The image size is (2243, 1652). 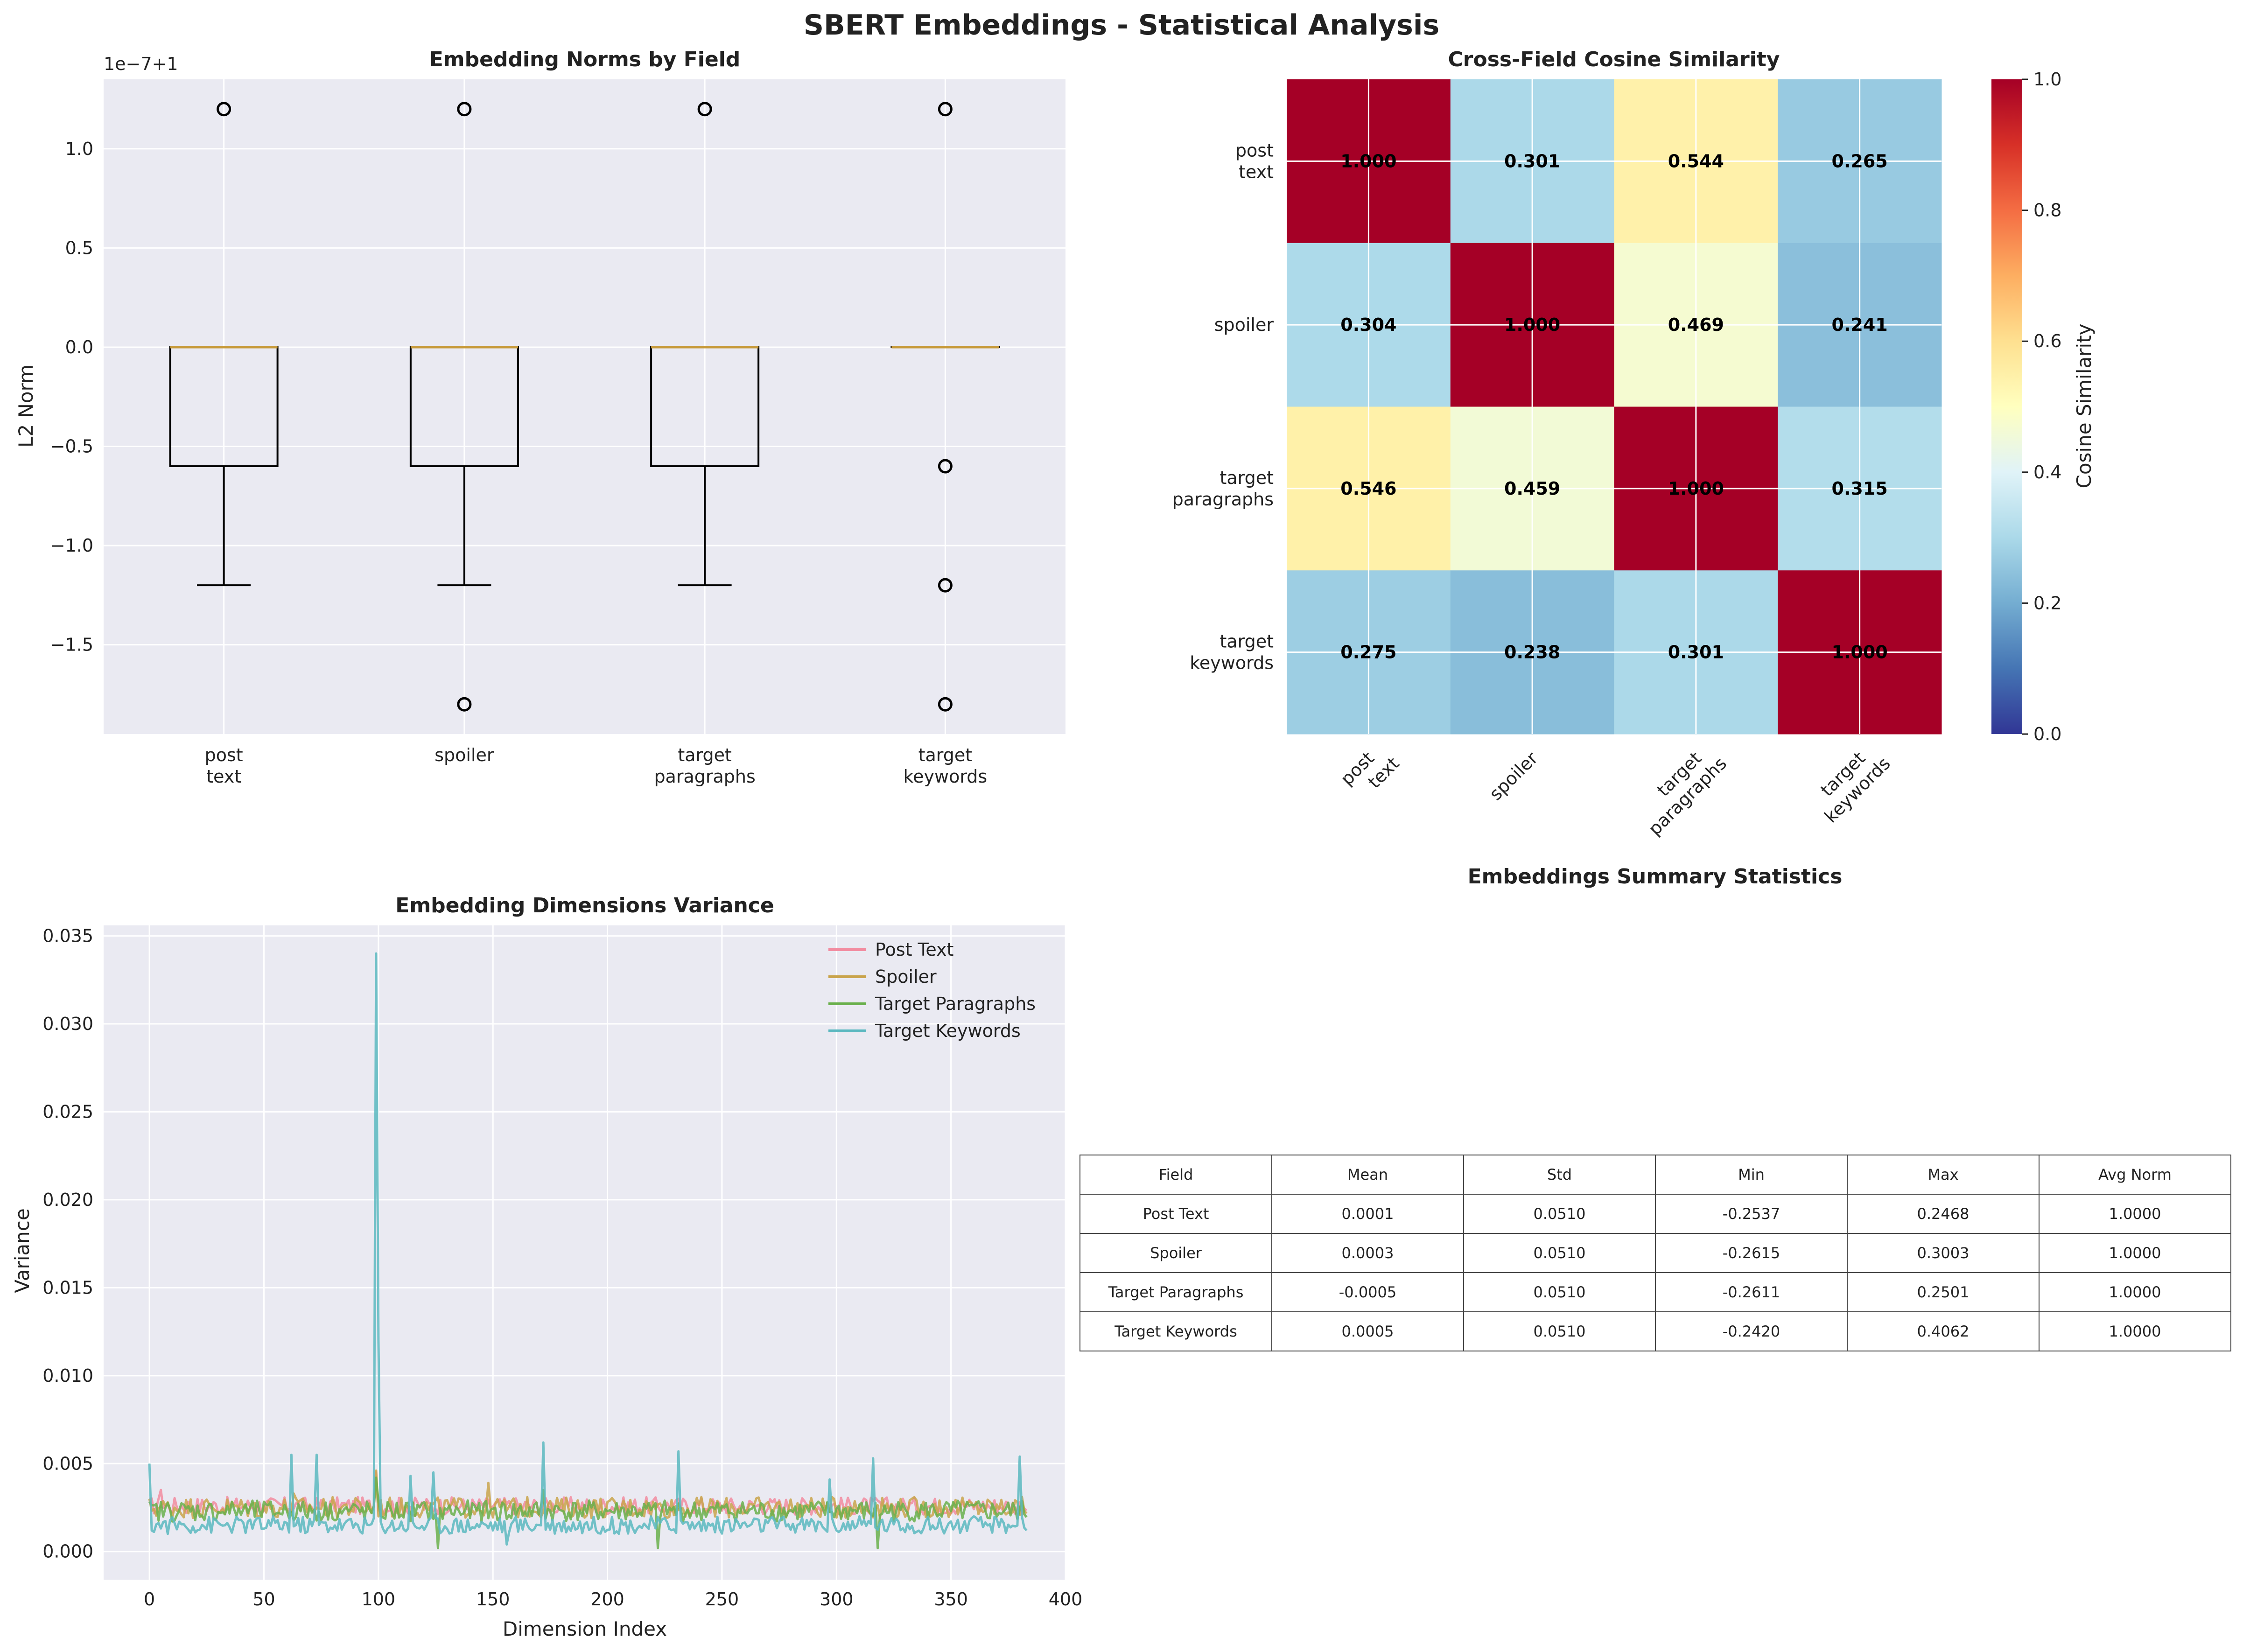 I want to click on colorbar-tick-label: 0.2, so click(x=2047, y=603).